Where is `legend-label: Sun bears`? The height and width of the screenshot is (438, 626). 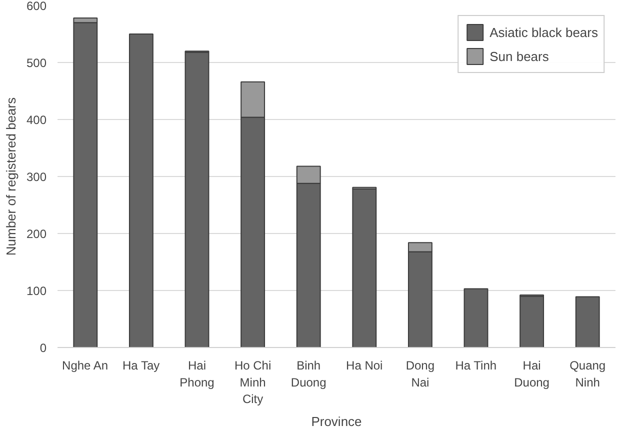
legend-label: Sun bears is located at coordinates (519, 56).